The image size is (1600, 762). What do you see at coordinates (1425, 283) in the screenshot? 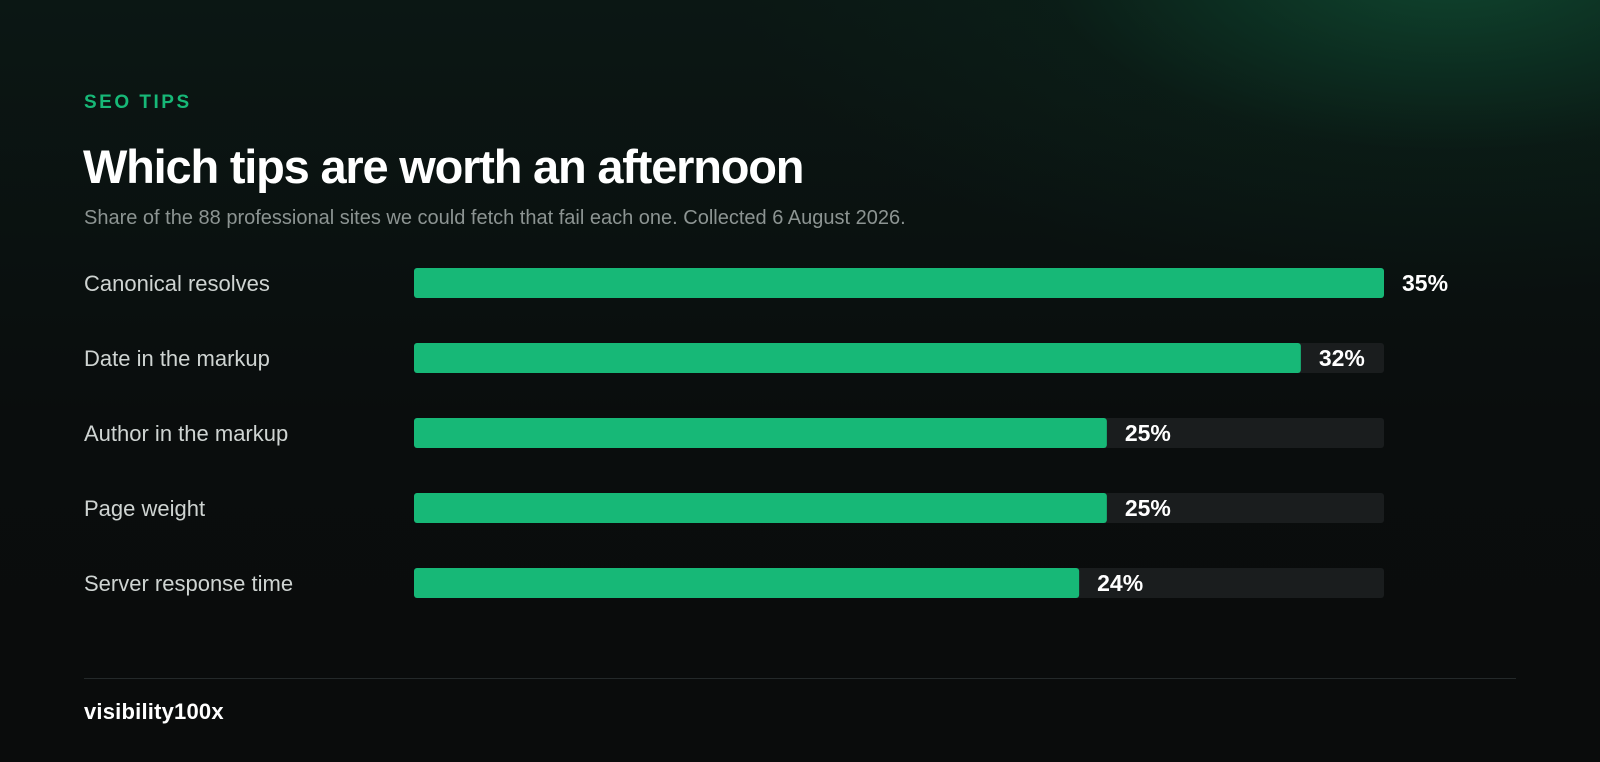
I see `value-label: 35%` at bounding box center [1425, 283].